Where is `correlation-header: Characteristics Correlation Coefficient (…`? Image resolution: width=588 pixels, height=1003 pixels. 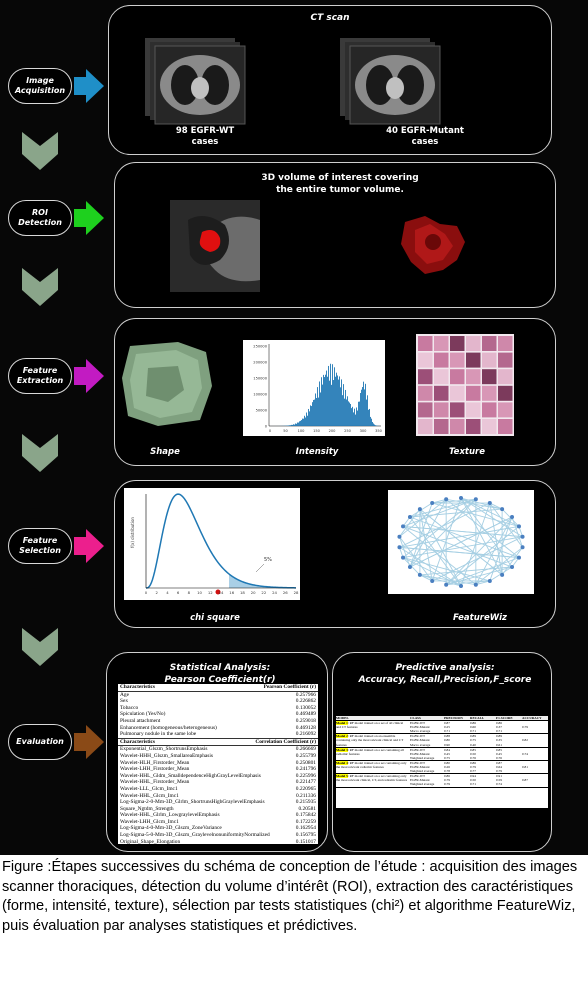
correlation-header: Characteristics Correlation Coefficient (… is located at coordinates (218, 742).